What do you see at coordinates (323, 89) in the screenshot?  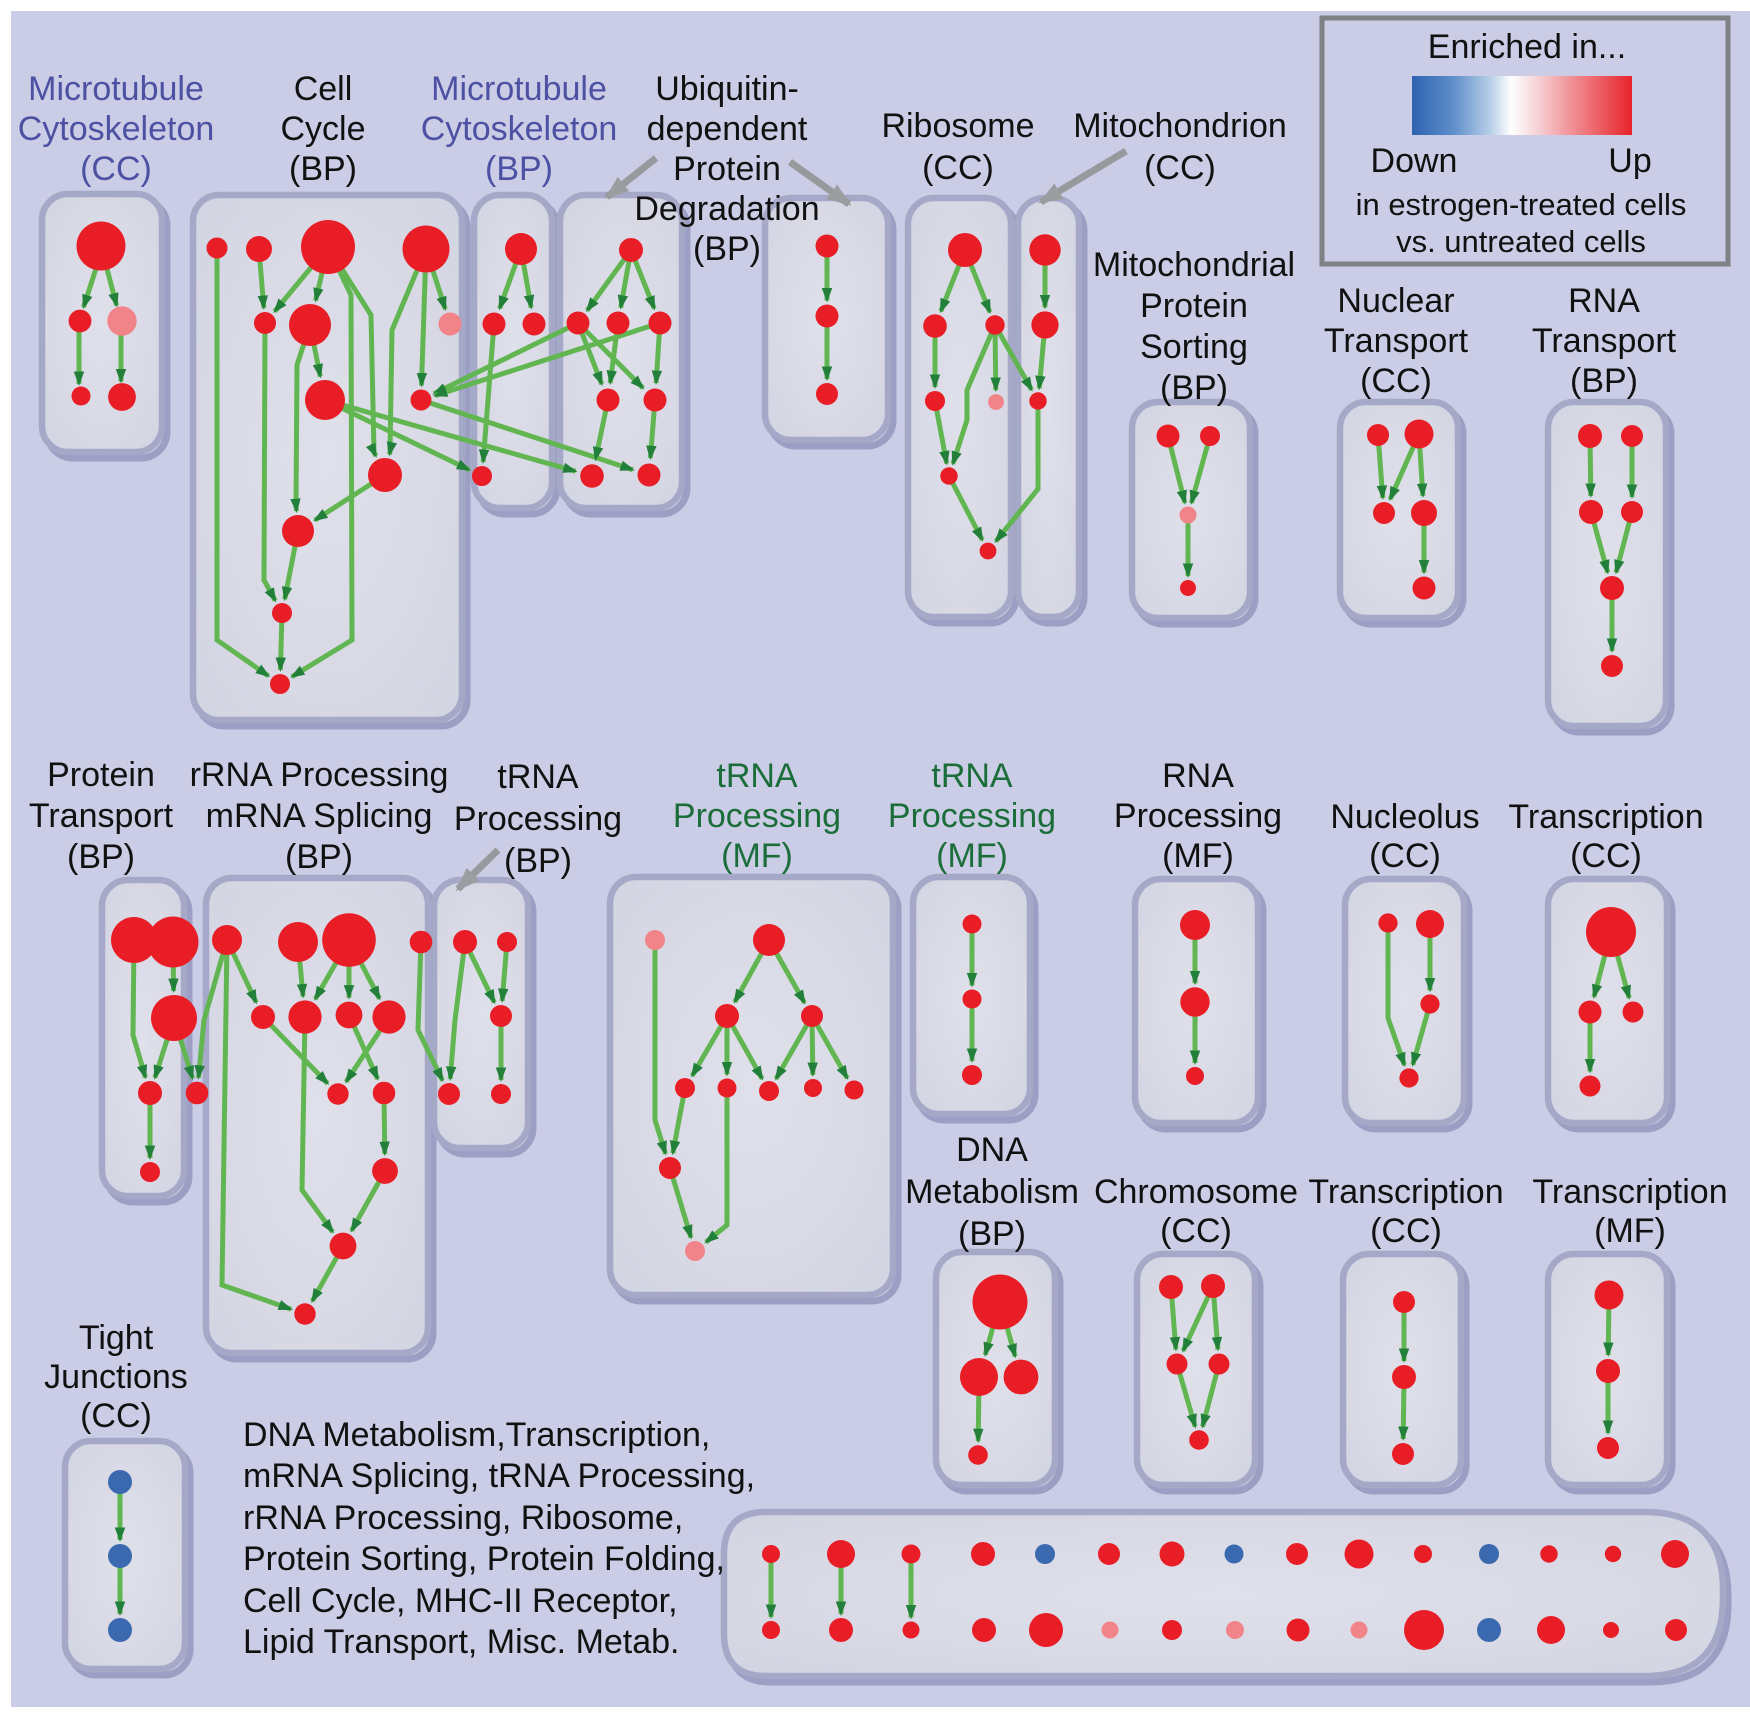 I see `svg-text: Cell` at bounding box center [323, 89].